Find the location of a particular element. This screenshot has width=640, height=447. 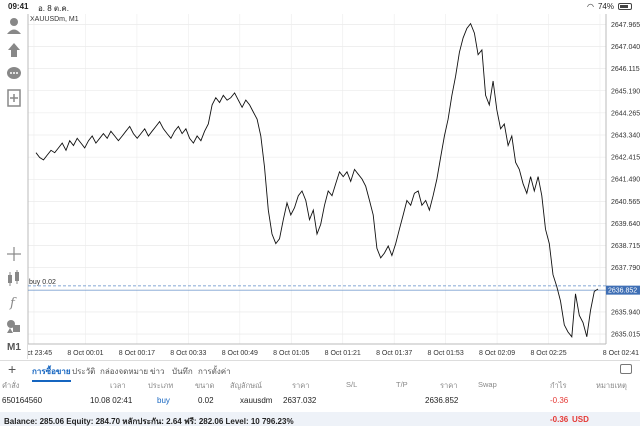

header-size: ขนาด is located at coordinates (205, 385).